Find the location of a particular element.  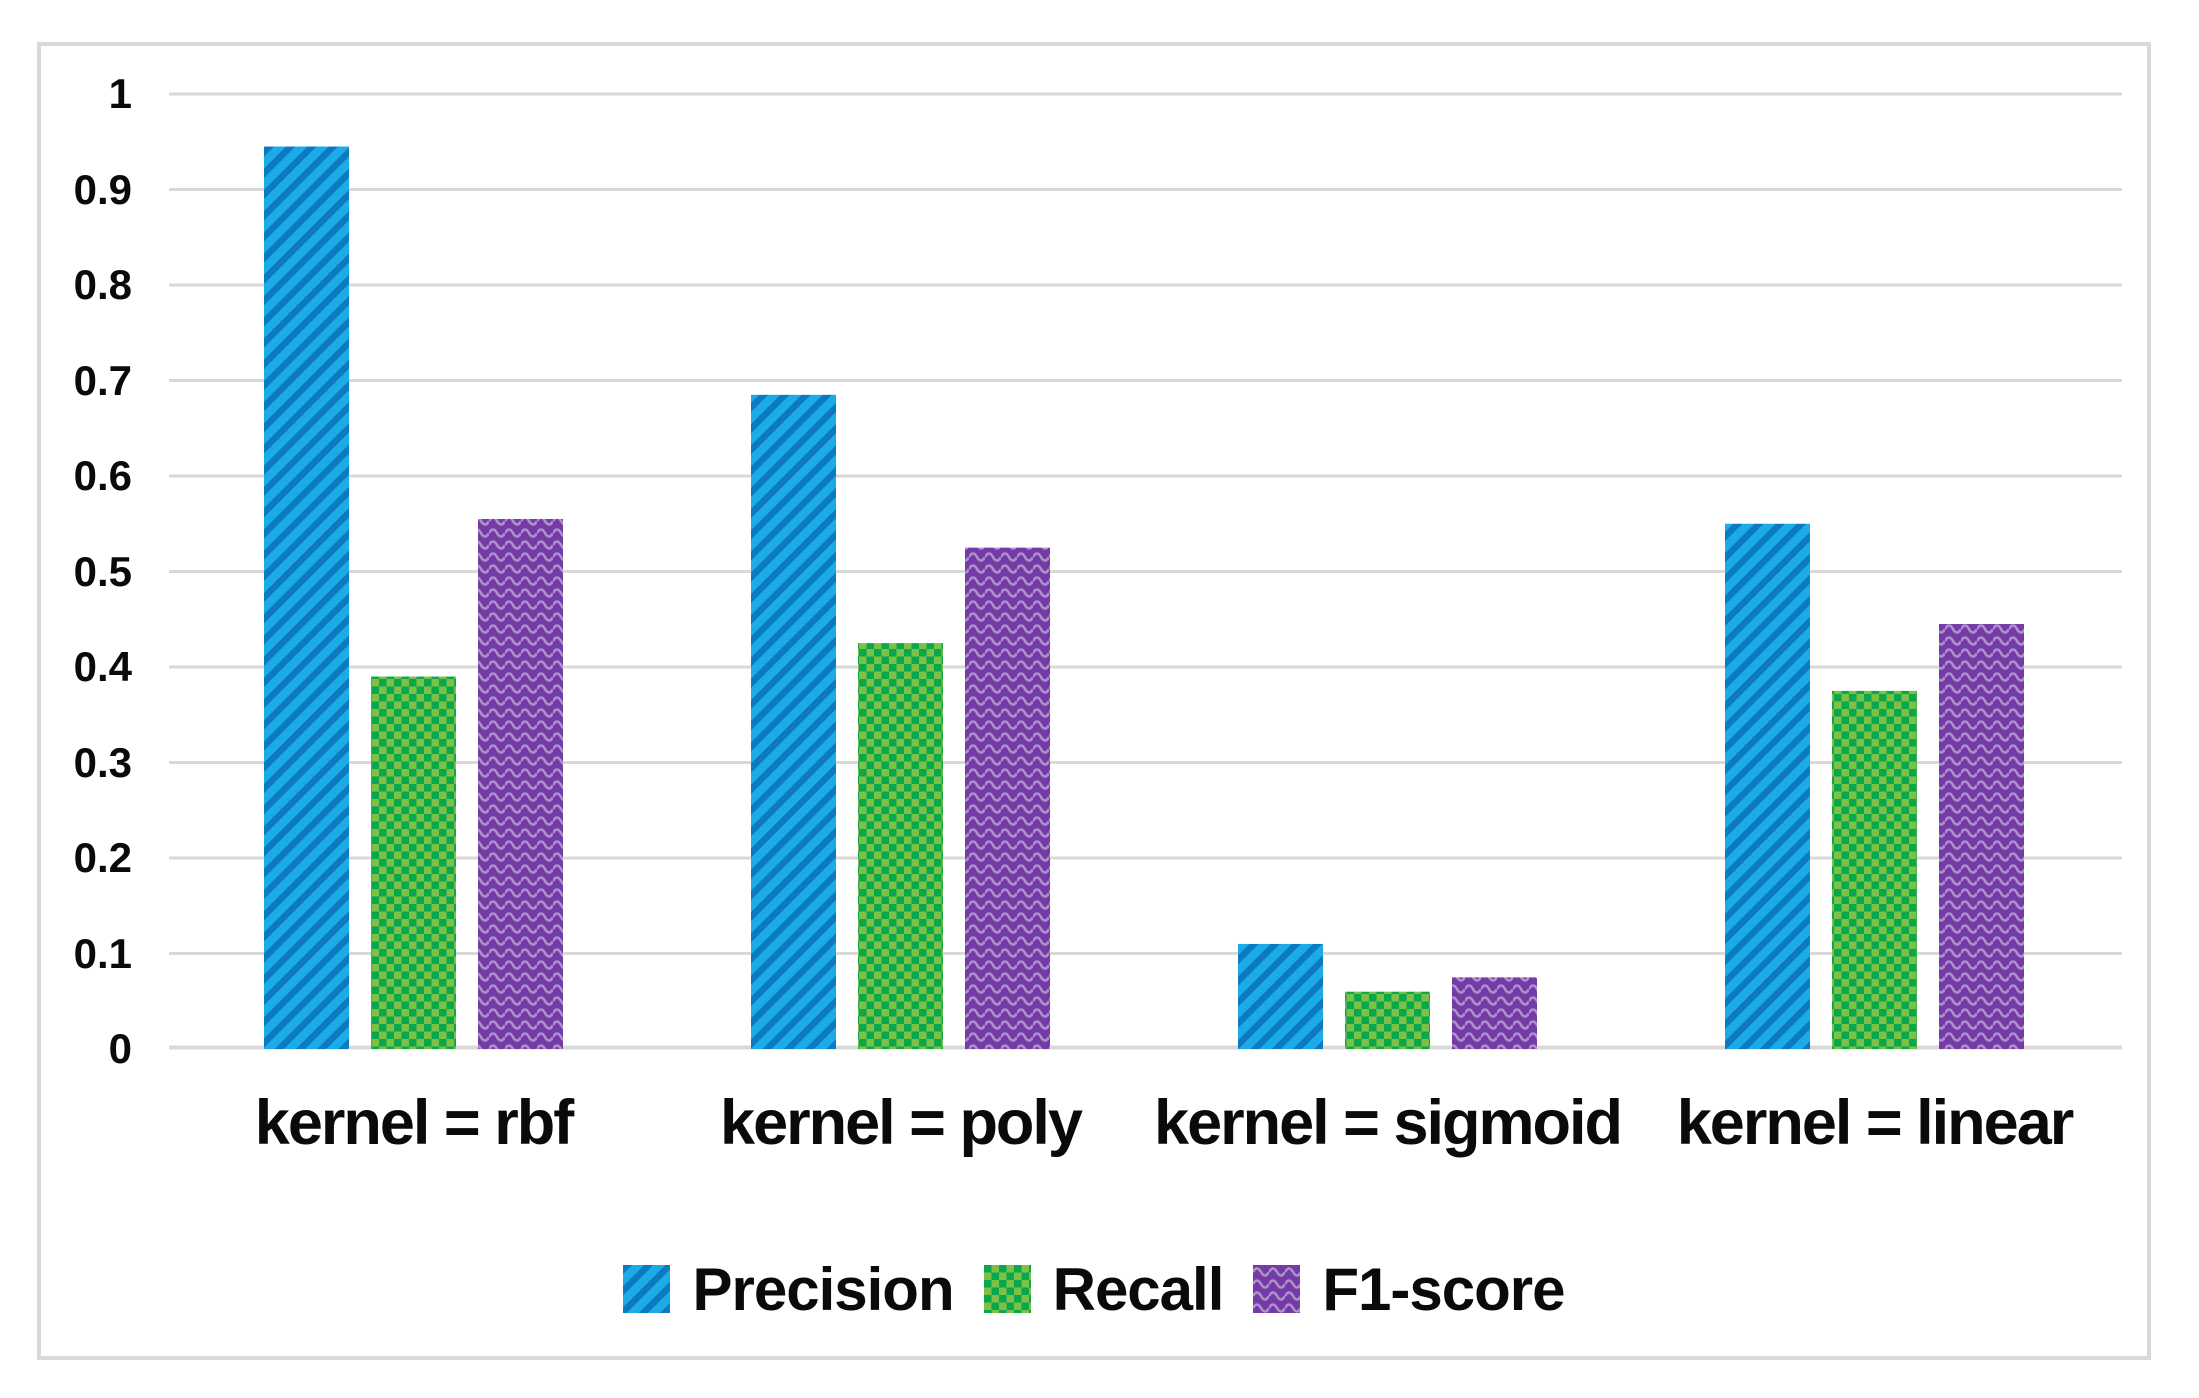

y-tick-label: 0 is located at coordinates (120, 1048).